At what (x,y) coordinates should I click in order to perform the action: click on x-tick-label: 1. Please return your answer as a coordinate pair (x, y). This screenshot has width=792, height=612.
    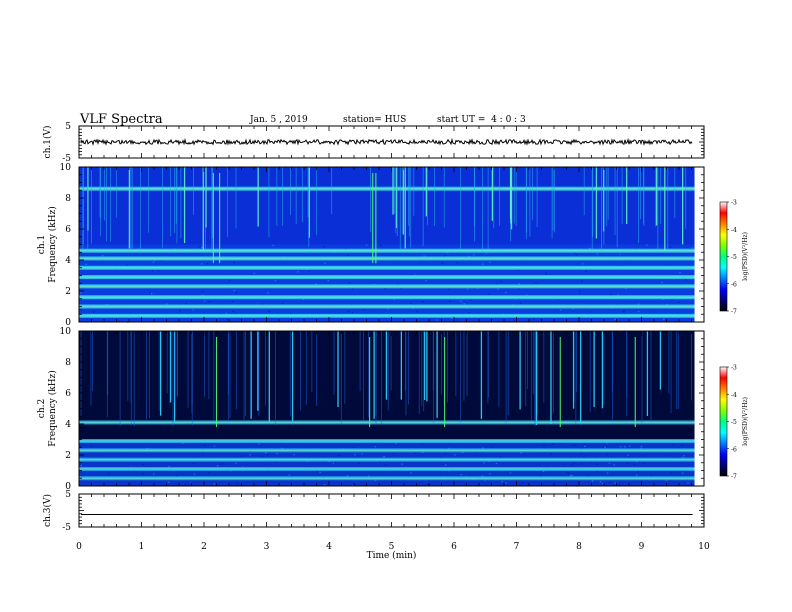
    Looking at the image, I should click on (142, 547).